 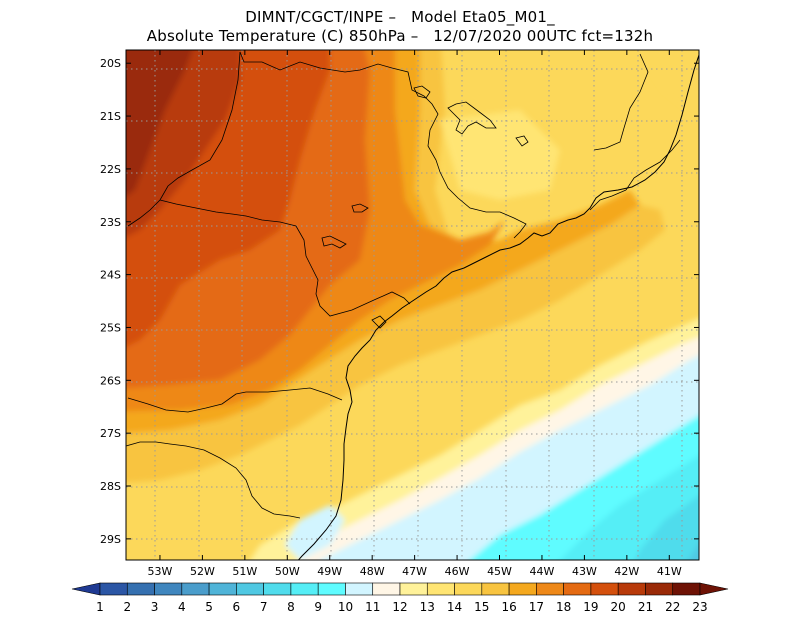 I want to click on colorbar-label: 2, so click(x=127, y=607).